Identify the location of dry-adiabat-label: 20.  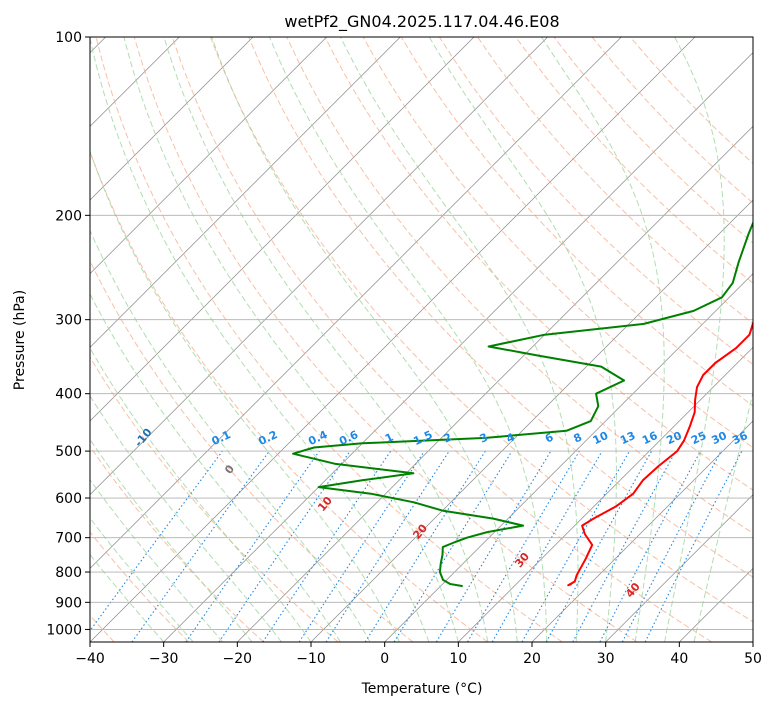
(420, 531).